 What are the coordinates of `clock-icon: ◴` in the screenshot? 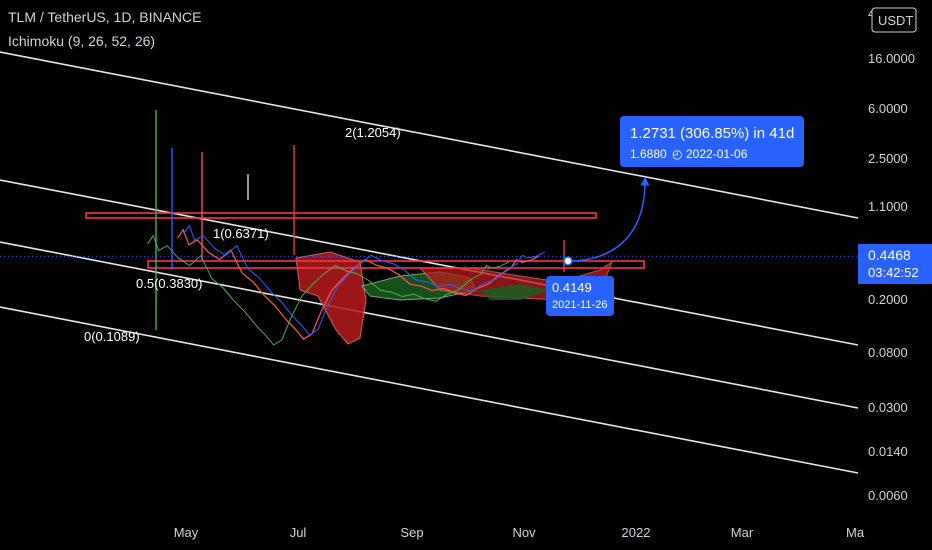 It's located at (677, 154).